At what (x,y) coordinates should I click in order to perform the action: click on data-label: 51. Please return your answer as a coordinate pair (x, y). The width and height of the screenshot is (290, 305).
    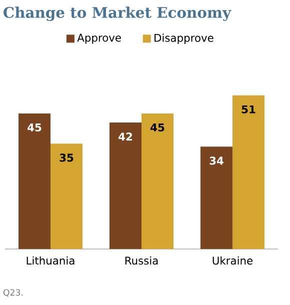
    Looking at the image, I should click on (249, 109).